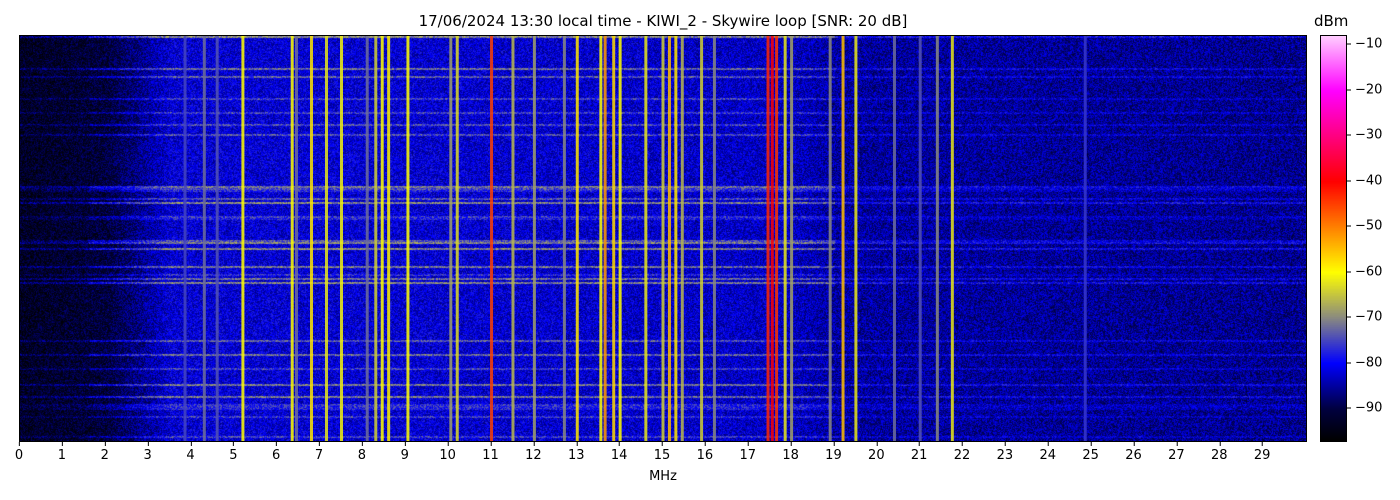  I want to click on x-tick-label: 16, so click(705, 455).